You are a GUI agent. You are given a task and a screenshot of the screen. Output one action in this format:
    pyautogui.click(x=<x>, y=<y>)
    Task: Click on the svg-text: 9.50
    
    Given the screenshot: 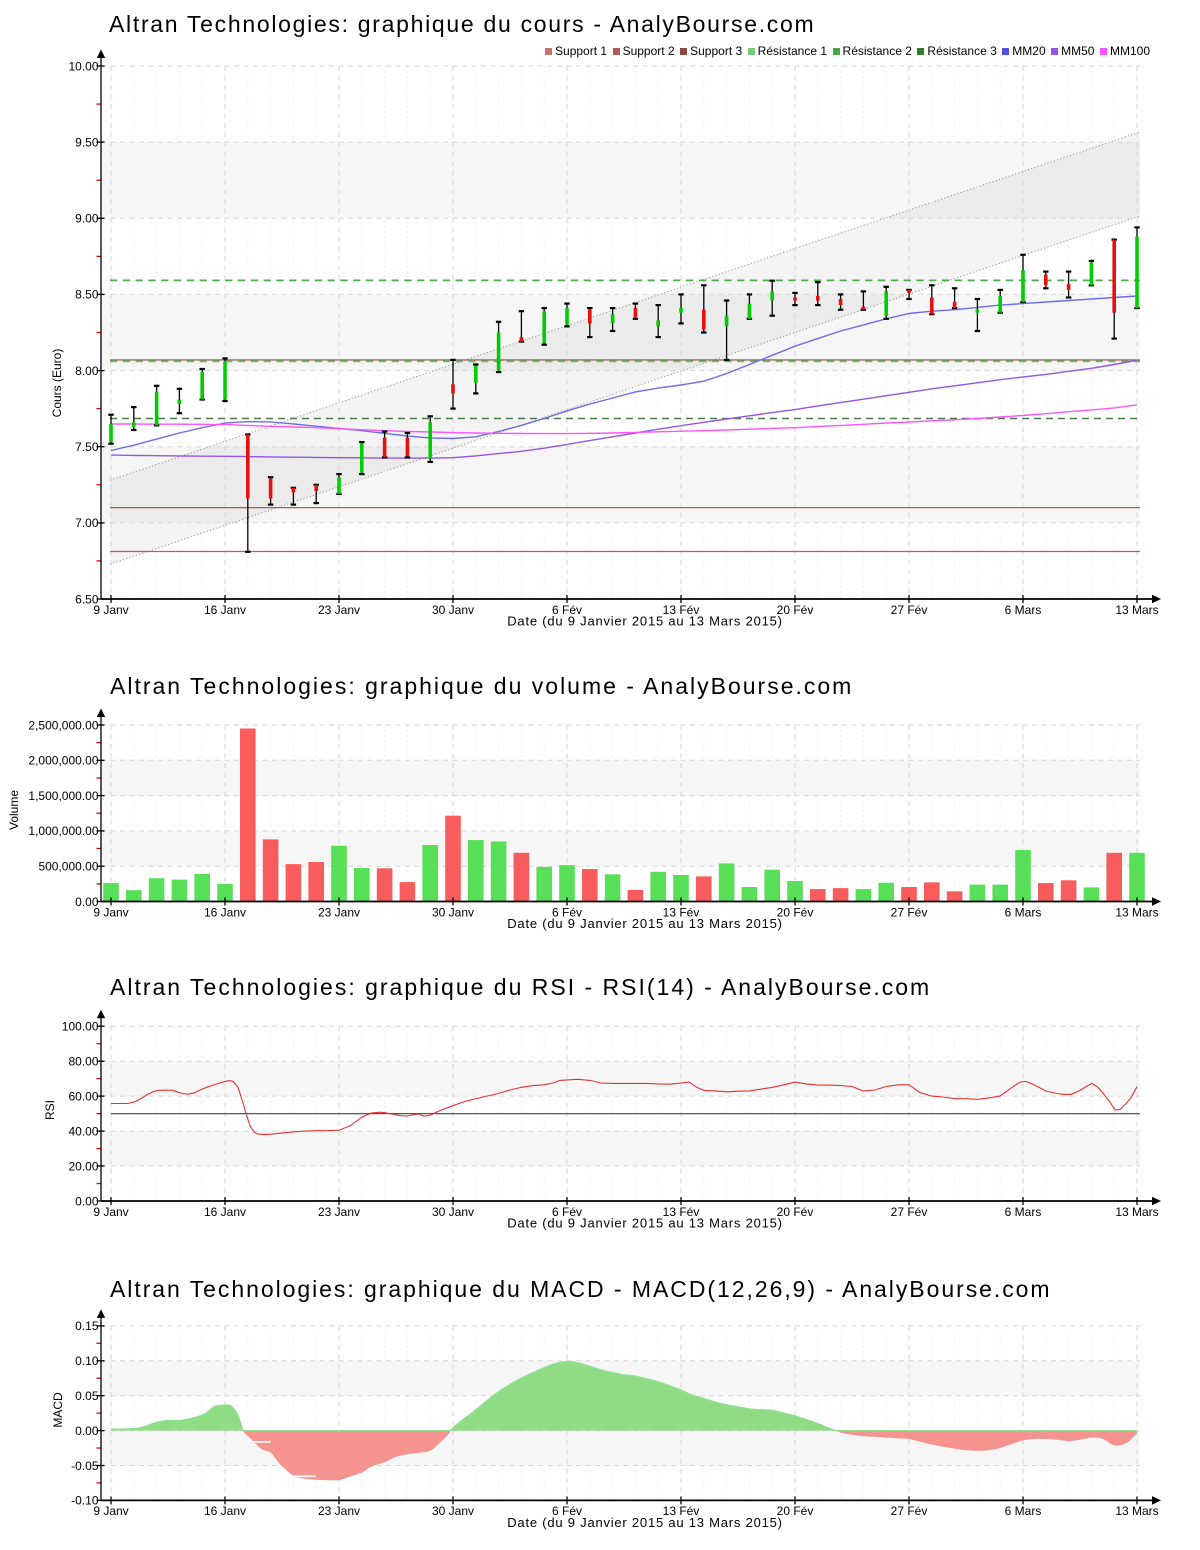 What is the action you would take?
    pyautogui.click(x=87, y=142)
    